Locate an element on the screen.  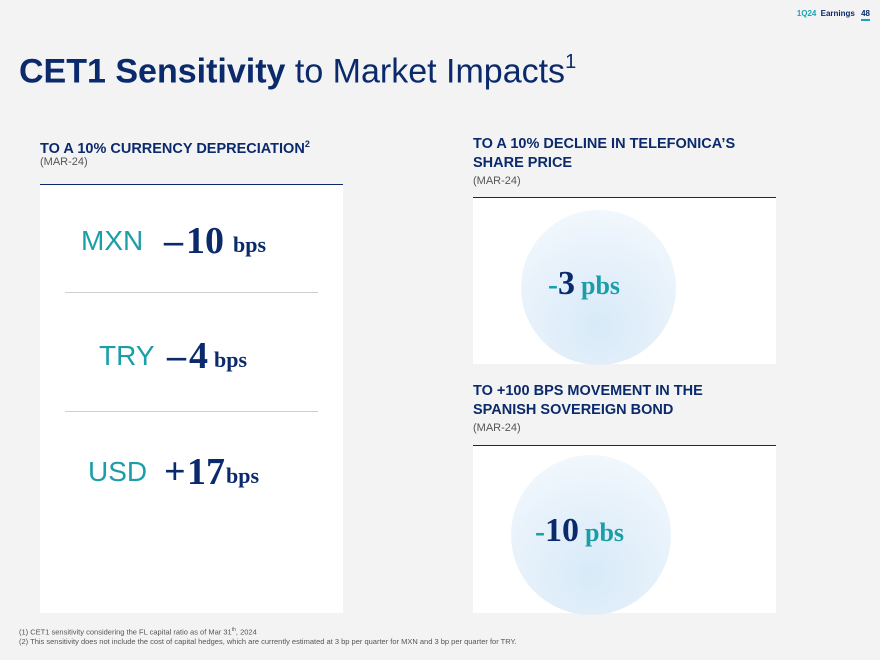
page-title: CET1 Sensitivity to Market Impacts1 is located at coordinates (297, 67).